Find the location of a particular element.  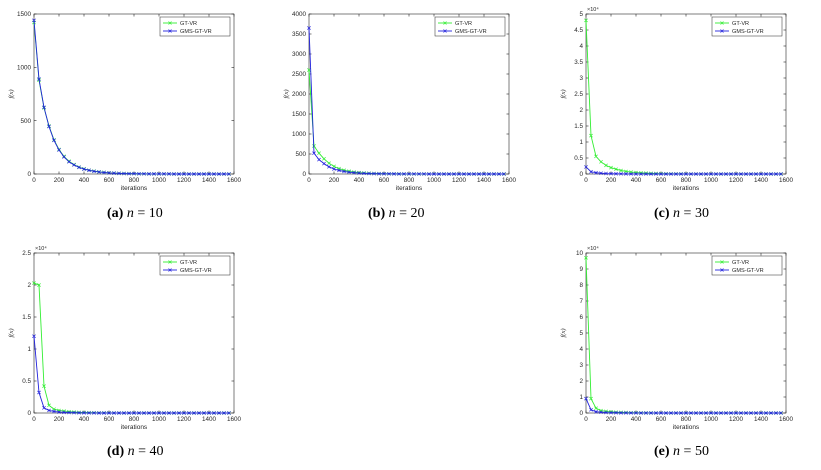

legend-label-0: GT-VR is located at coordinates (740, 24).